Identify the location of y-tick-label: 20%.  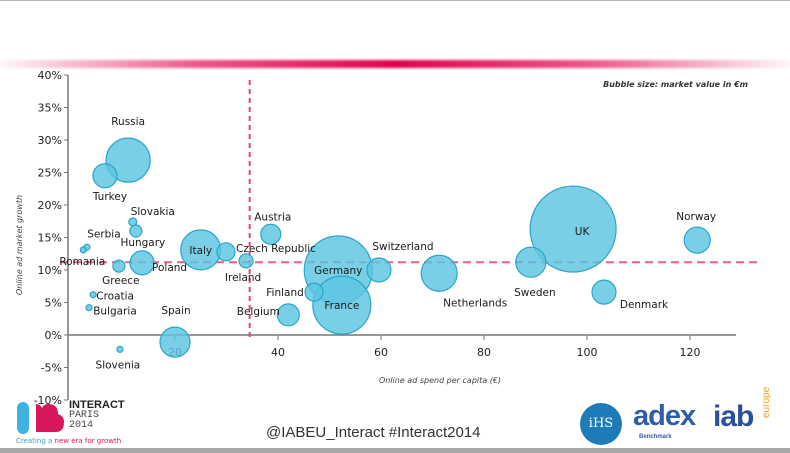
(50, 205).